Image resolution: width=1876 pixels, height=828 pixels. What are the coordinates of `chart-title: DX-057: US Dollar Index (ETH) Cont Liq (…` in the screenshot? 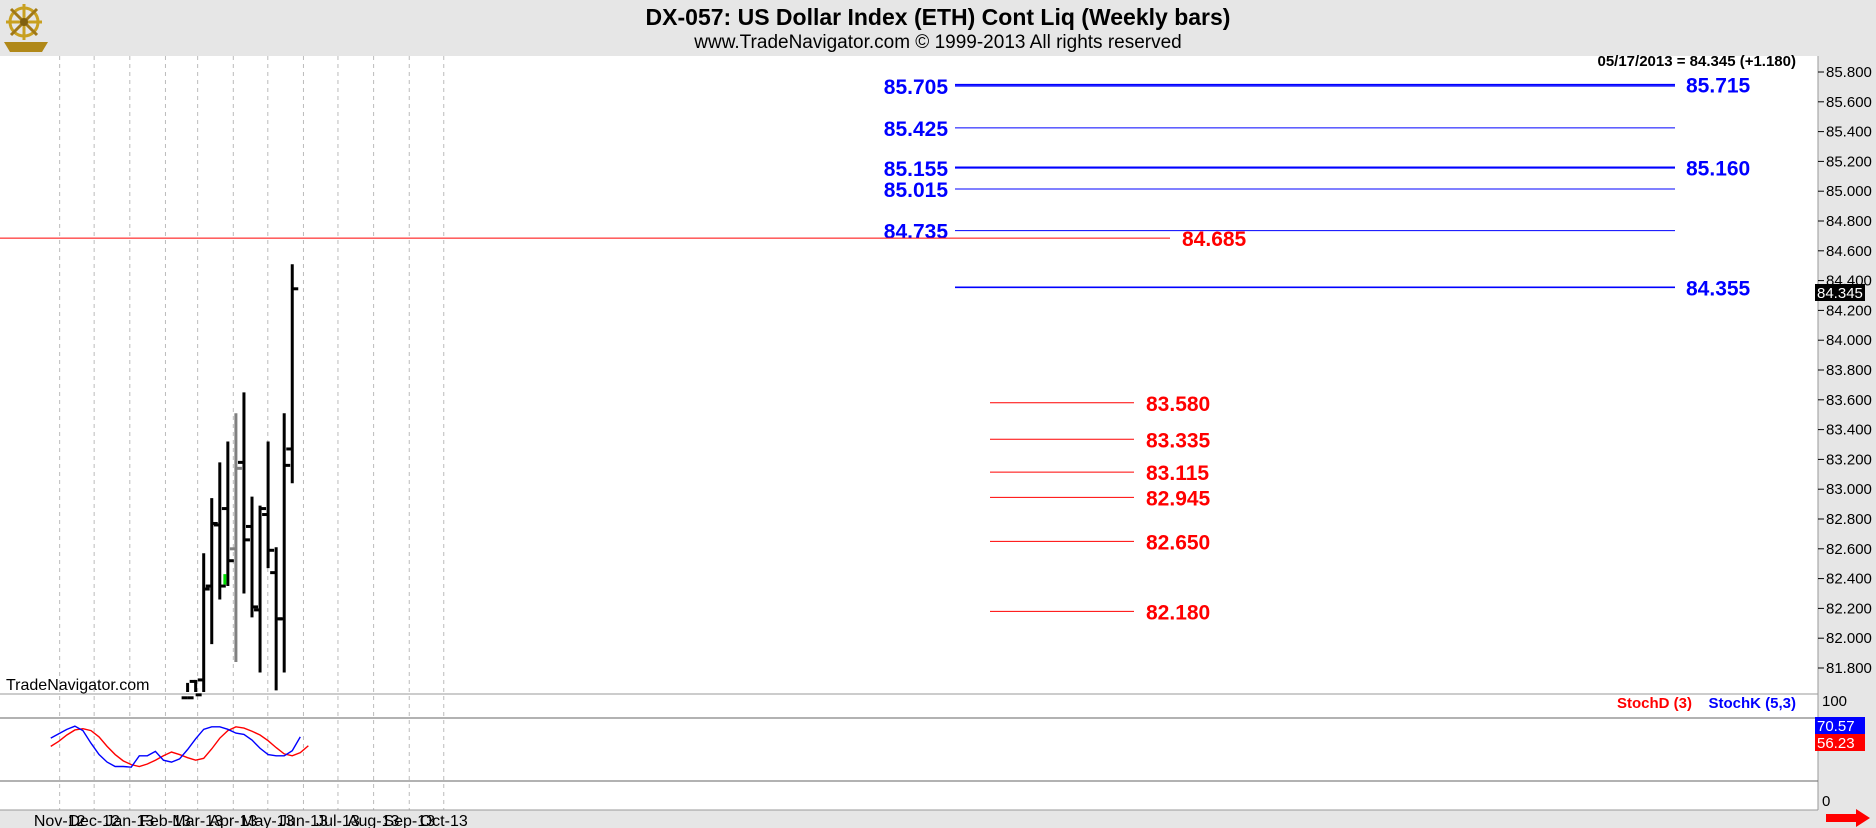 It's located at (938, 17).